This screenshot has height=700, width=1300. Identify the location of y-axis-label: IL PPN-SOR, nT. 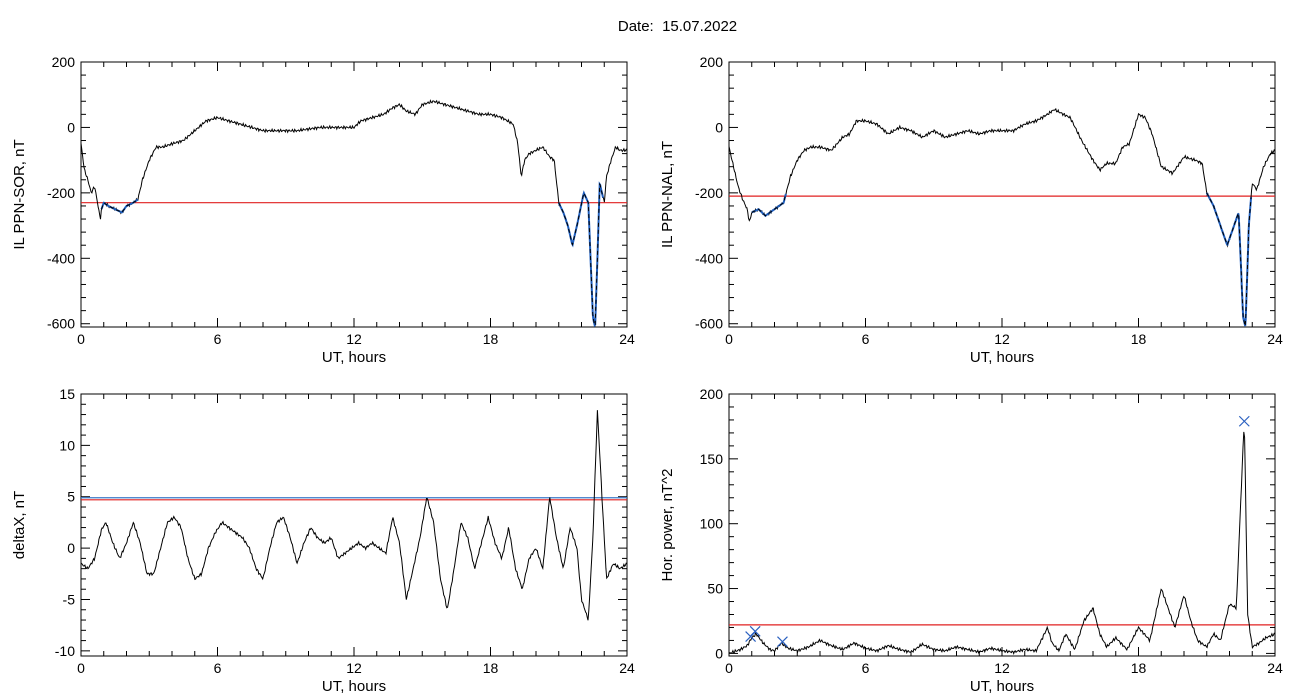
(19, 194).